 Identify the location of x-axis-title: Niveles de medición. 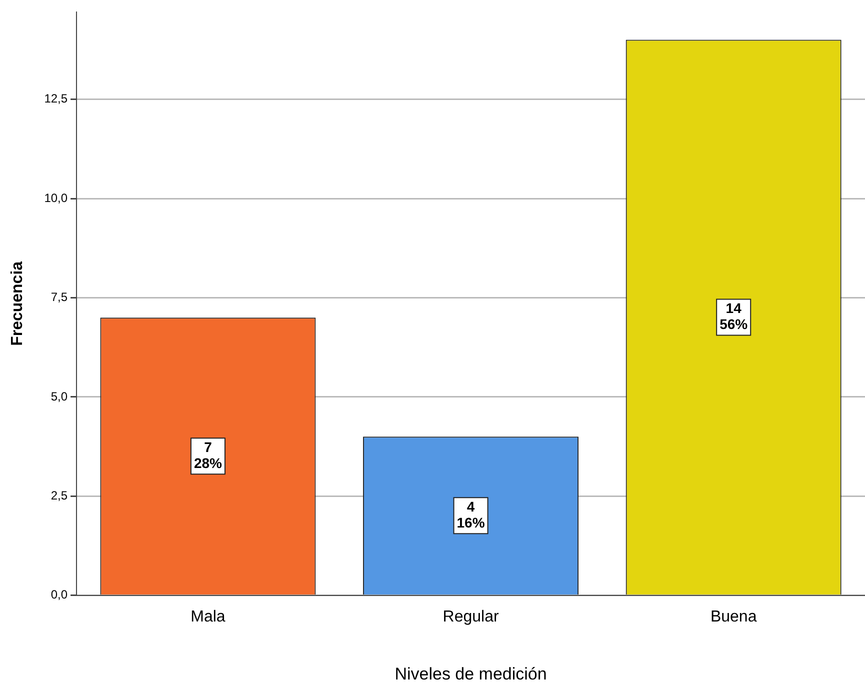
(470, 674).